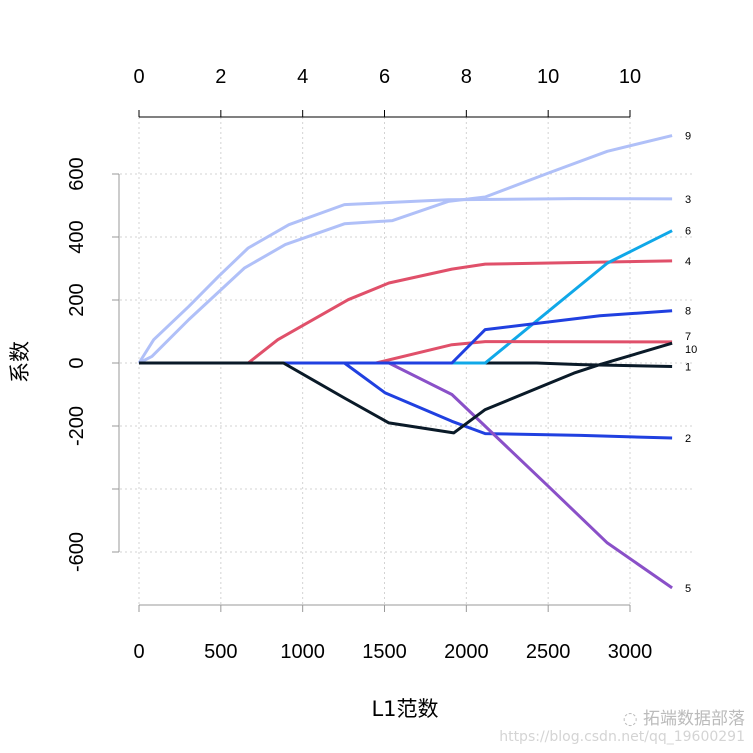  Describe the element at coordinates (688, 200) in the screenshot. I see `series-label-3: 3` at that location.